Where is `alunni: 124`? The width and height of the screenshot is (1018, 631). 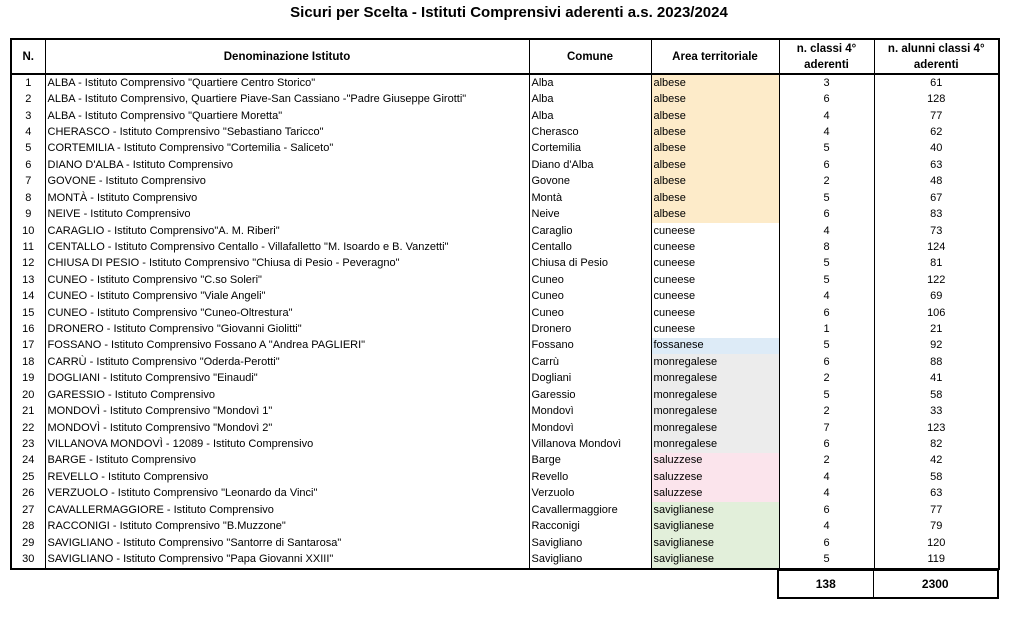
alunni: 124 is located at coordinates (936, 247).